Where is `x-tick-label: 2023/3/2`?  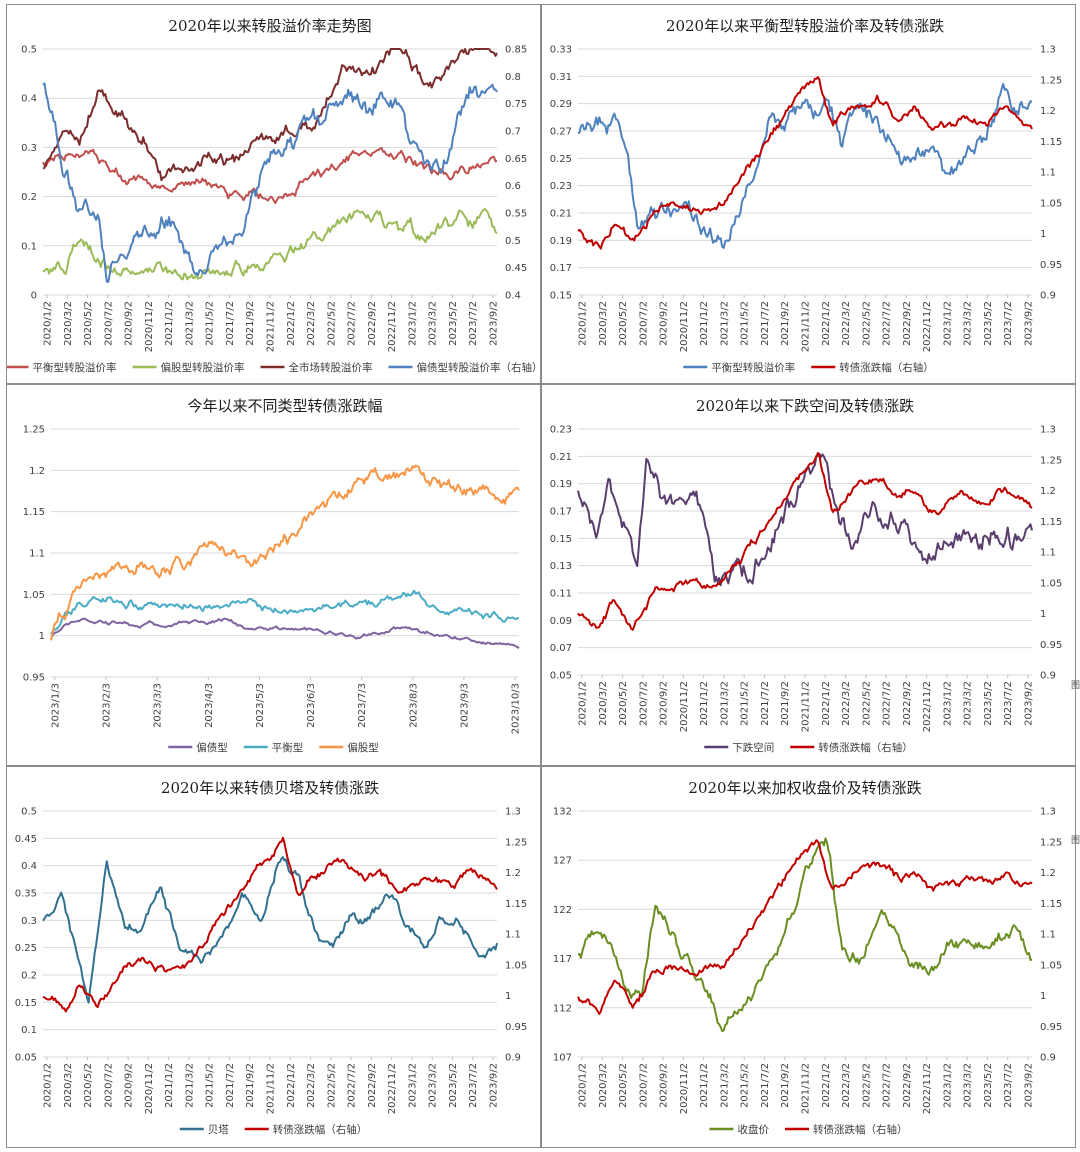 x-tick-label: 2023/3/2 is located at coordinates (968, 703).